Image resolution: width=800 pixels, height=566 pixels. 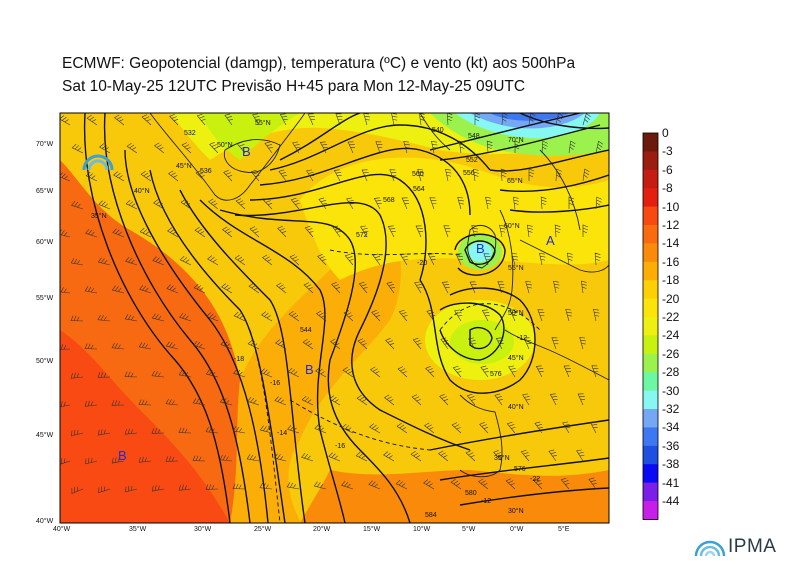 I want to click on geopotential-label: 536, so click(x=206, y=171).